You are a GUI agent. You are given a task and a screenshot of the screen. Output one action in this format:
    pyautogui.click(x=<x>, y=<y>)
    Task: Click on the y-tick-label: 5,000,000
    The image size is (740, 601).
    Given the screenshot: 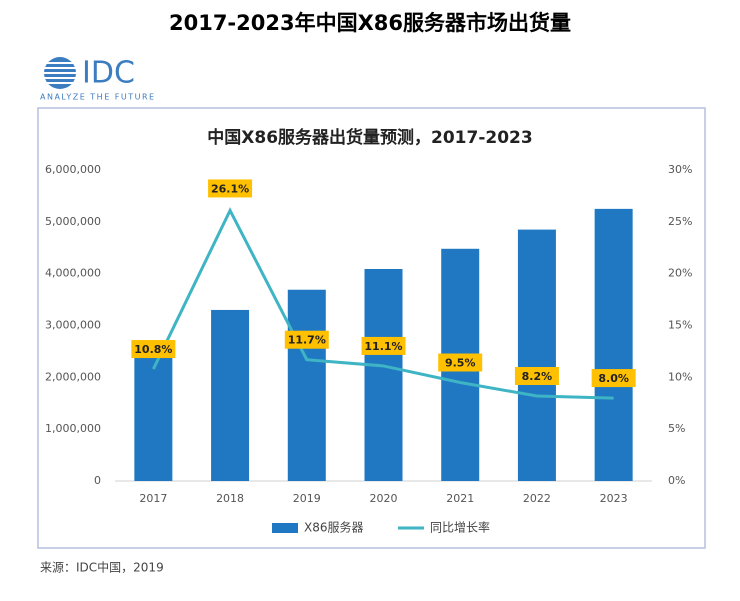 What is the action you would take?
    pyautogui.click(x=73, y=221)
    